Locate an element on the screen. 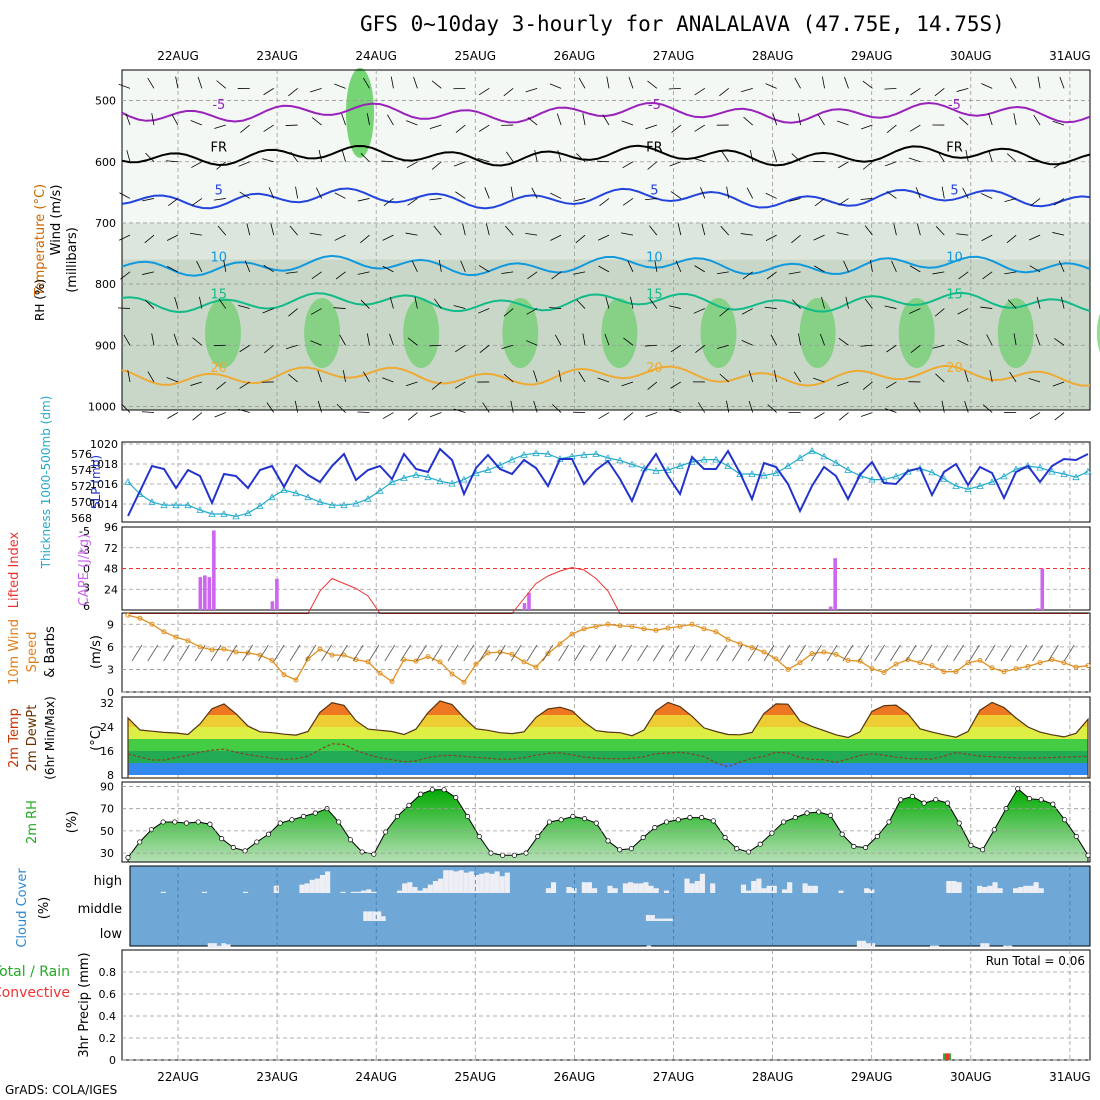 The width and height of the screenshot is (1100, 1100). temp-band is located at coordinates (608, 707).